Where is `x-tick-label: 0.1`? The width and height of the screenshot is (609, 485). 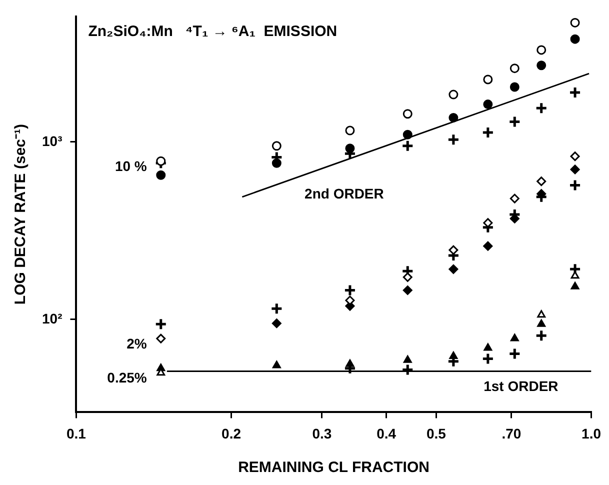 x-tick-label: 0.1 is located at coordinates (76, 433).